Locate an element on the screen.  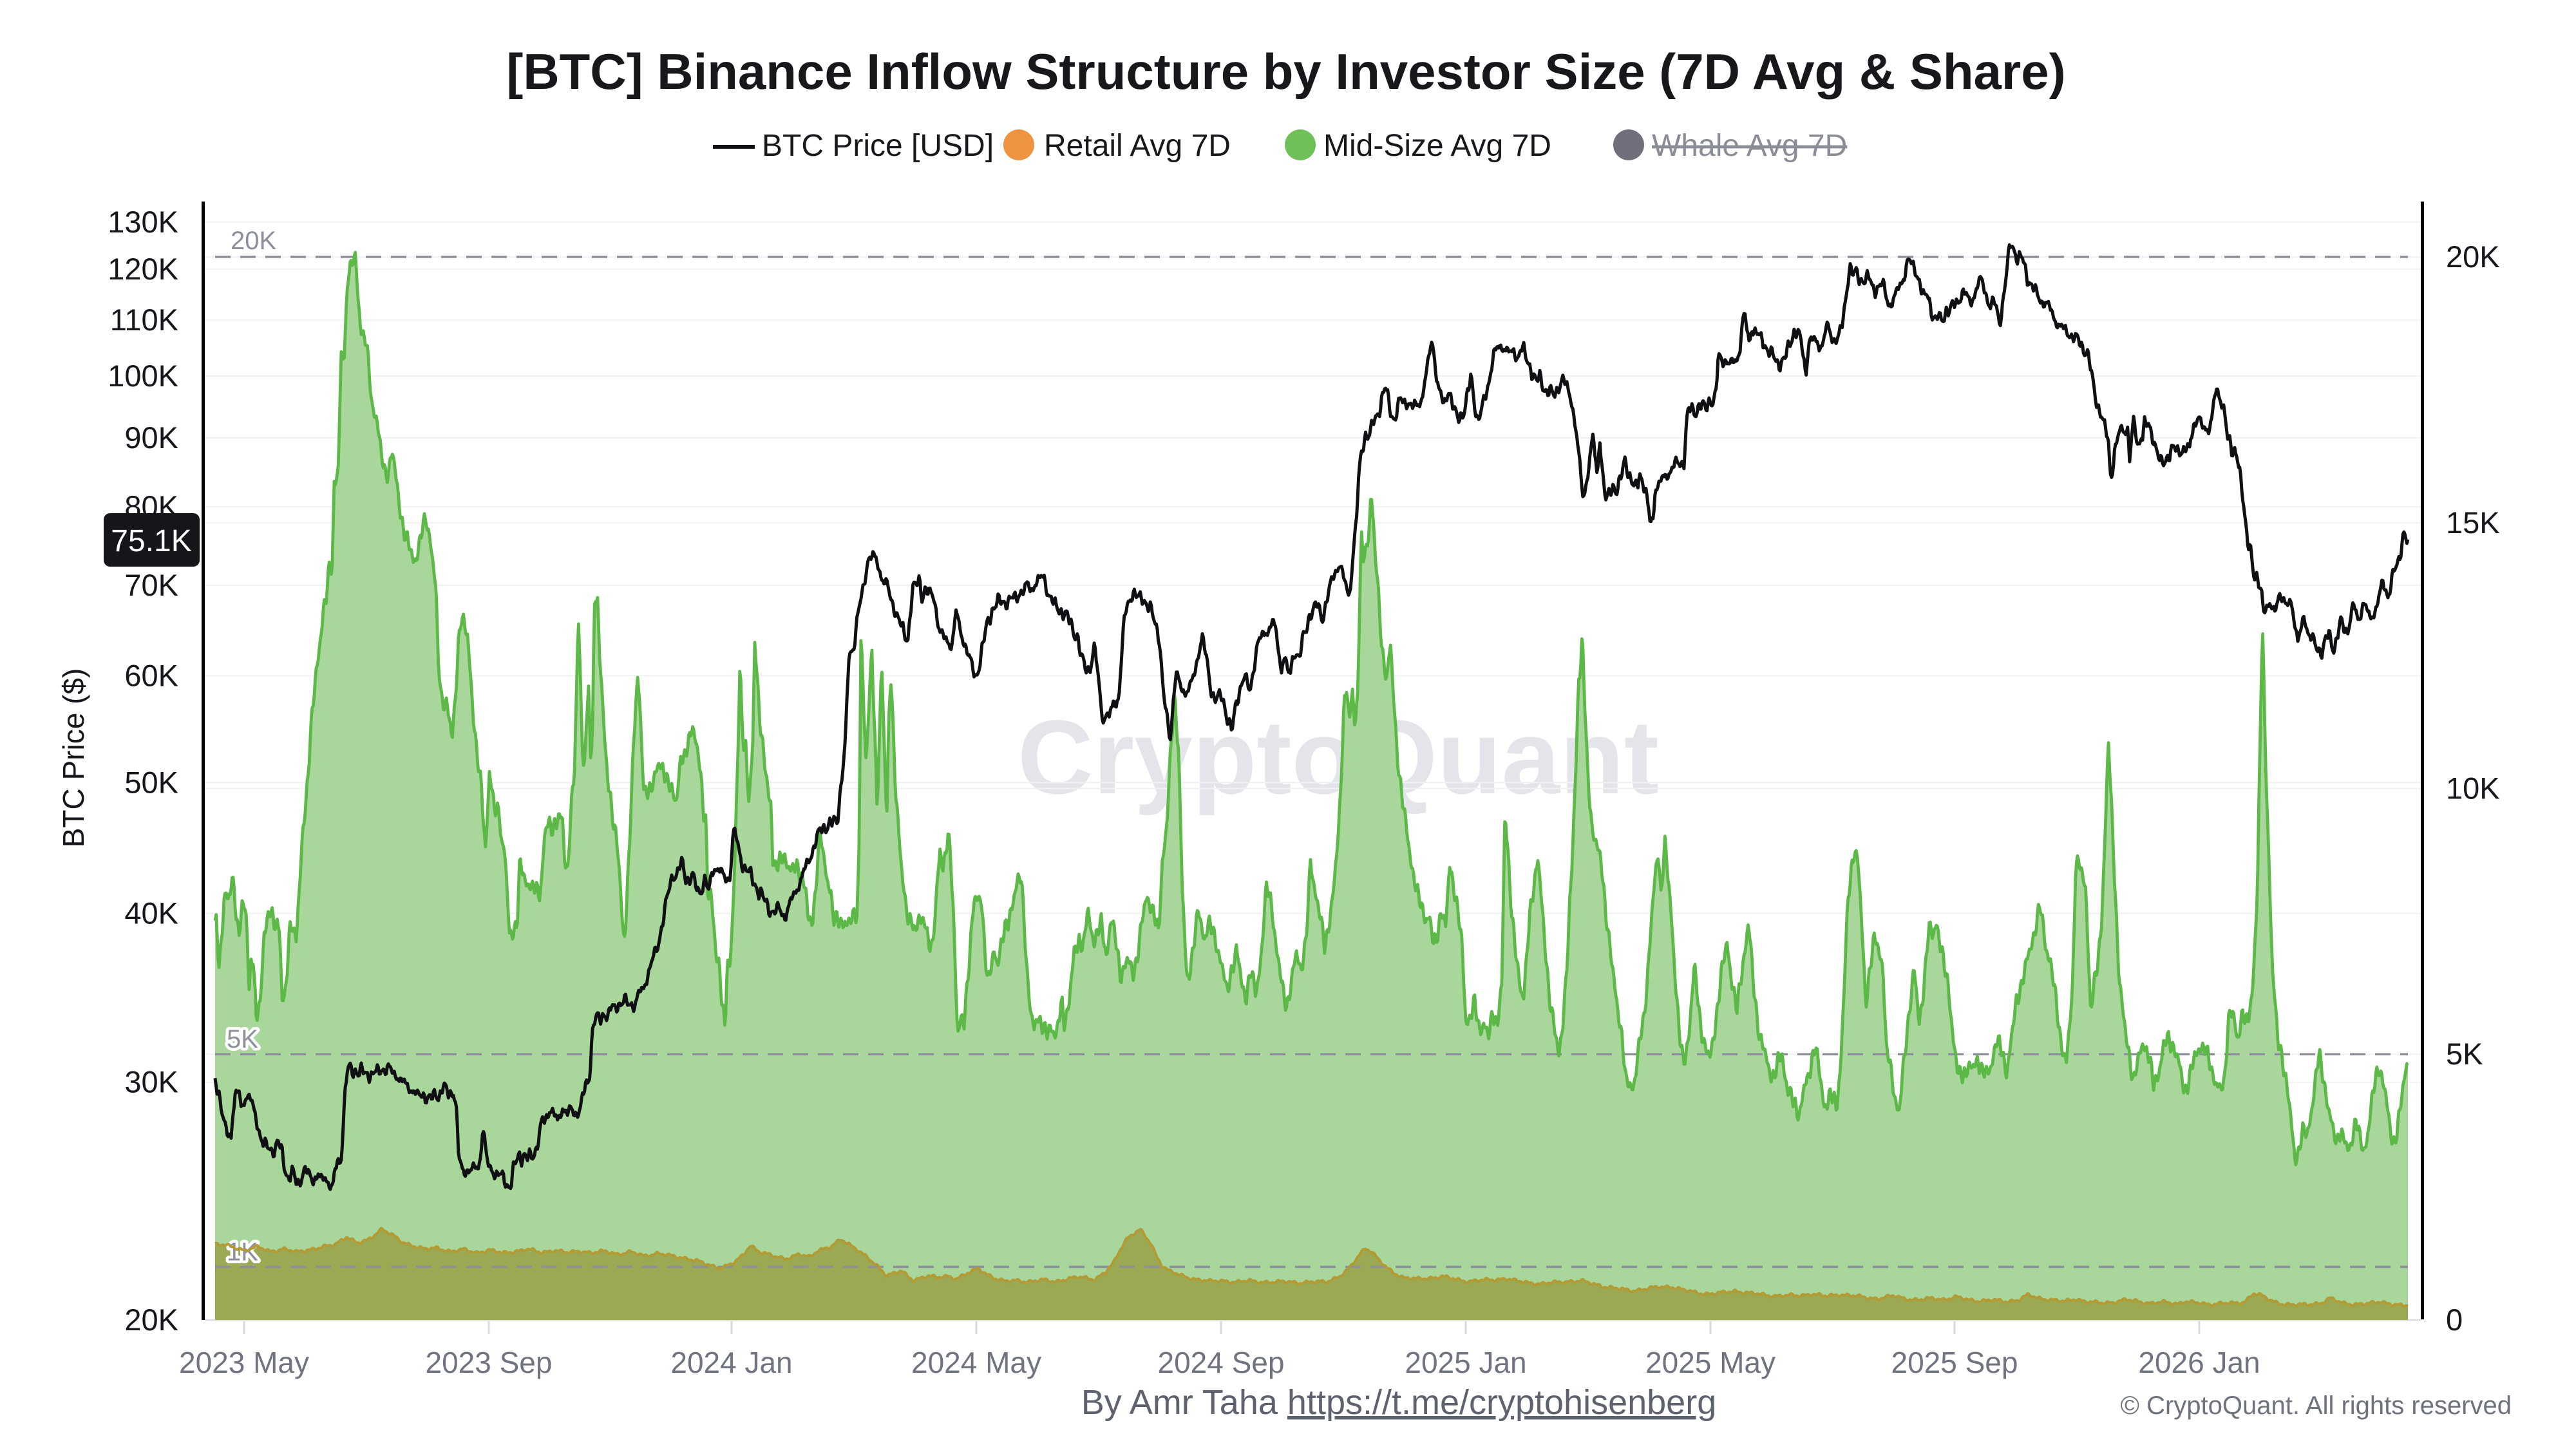
svg-text: CryptoQuant is located at coordinates (1339, 757).